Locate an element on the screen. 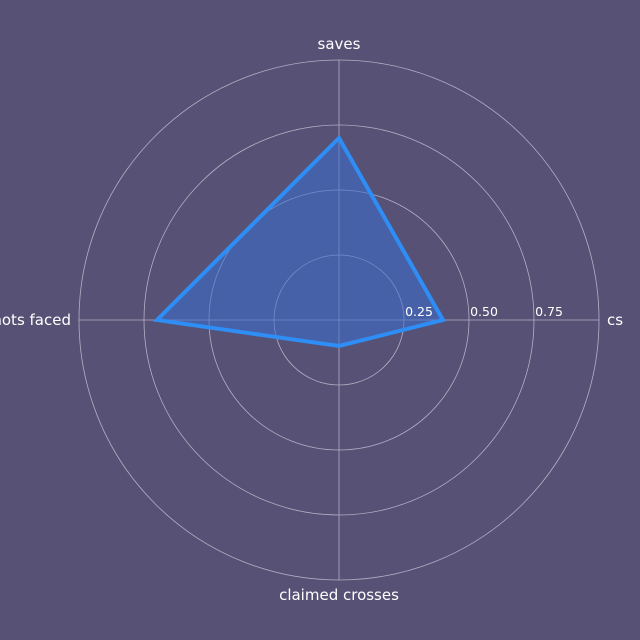 The height and width of the screenshot is (640, 640). axis-label-saves: saves is located at coordinates (339, 44).